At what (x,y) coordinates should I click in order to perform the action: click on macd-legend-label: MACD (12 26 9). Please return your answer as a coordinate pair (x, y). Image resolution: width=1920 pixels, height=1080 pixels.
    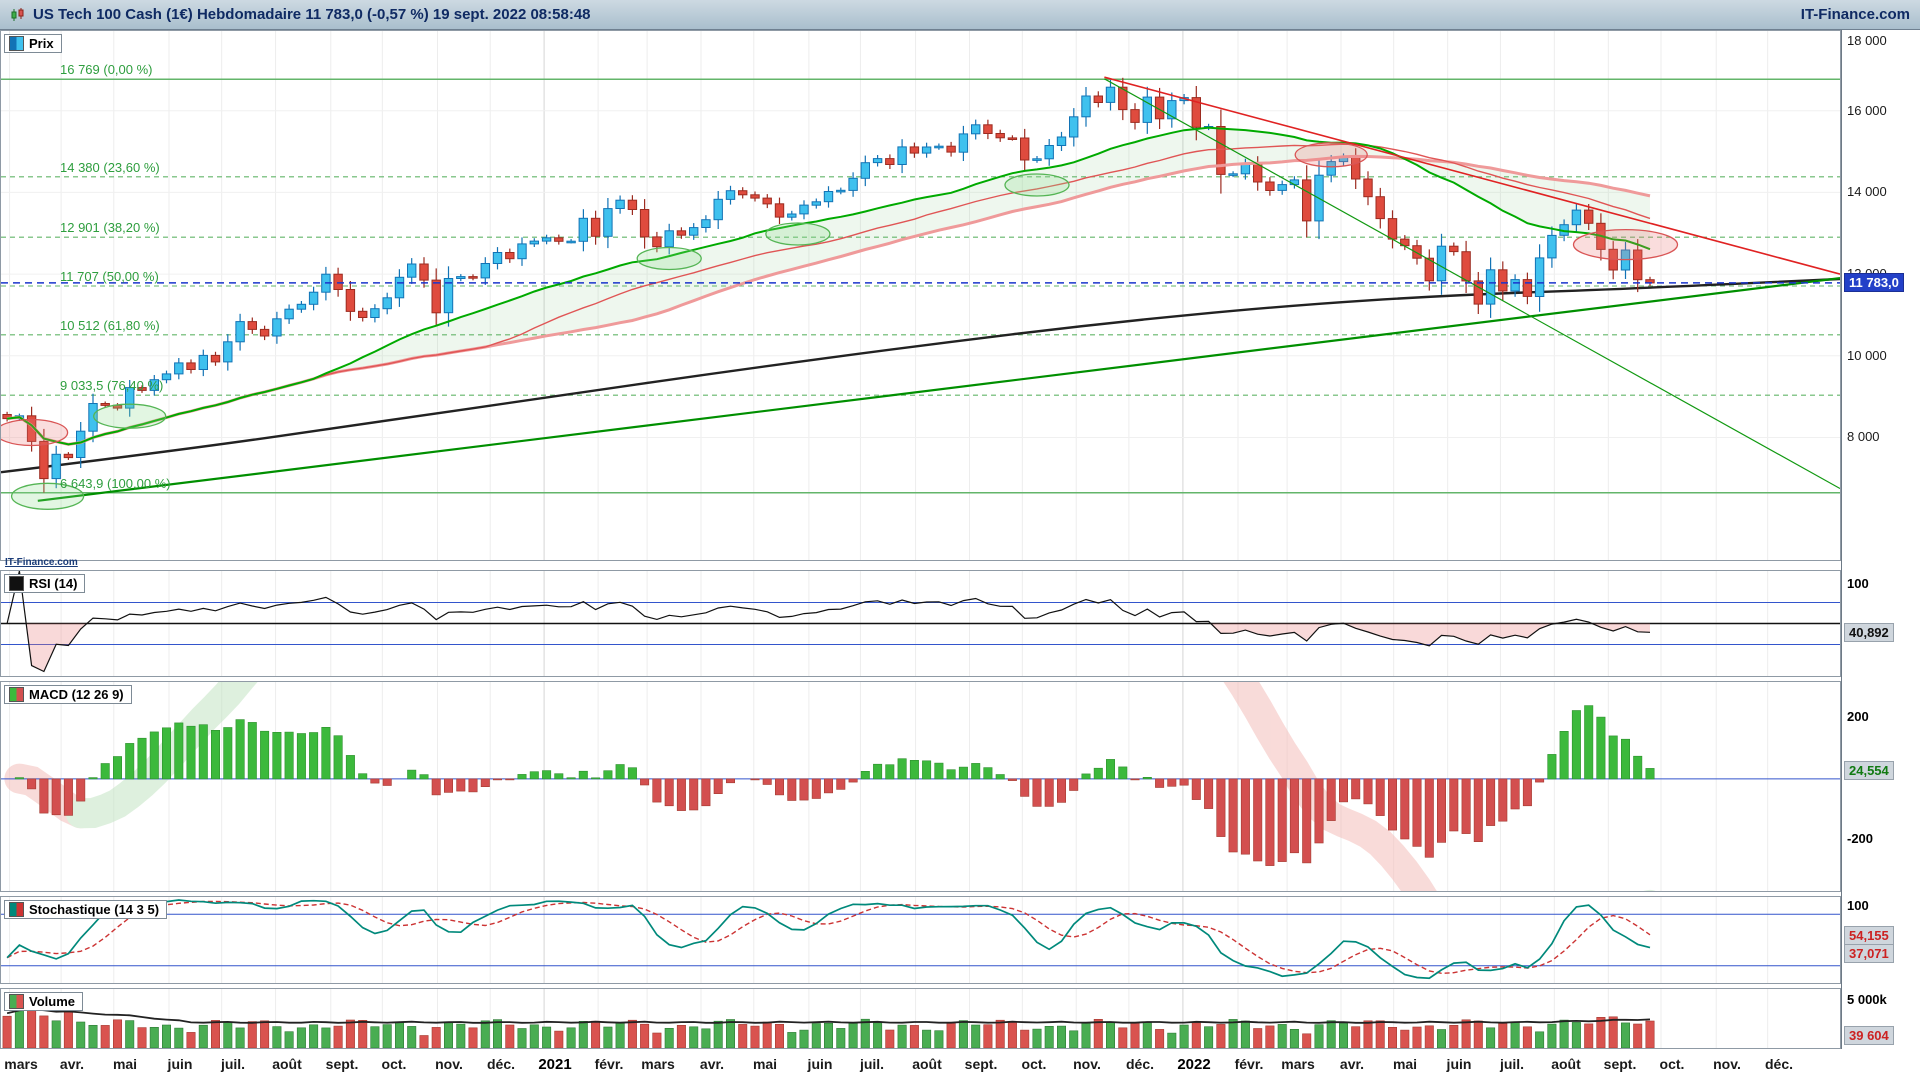
    Looking at the image, I should click on (76, 694).